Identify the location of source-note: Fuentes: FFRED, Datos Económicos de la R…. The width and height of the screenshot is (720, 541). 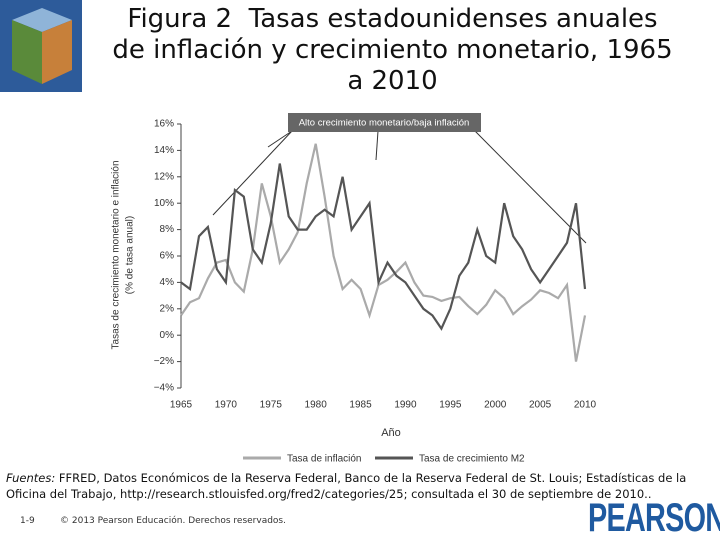
(360, 486).